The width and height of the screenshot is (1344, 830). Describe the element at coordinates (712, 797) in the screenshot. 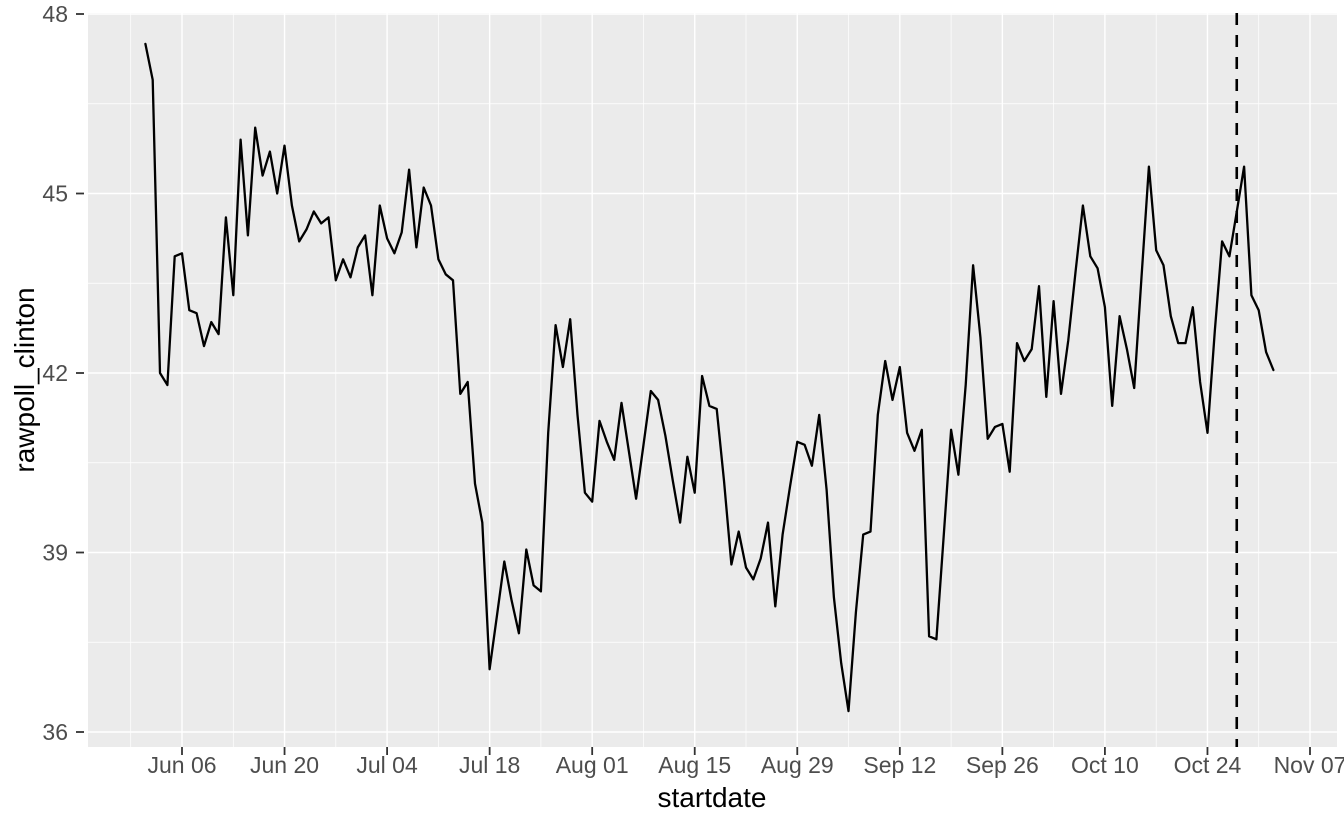

I see `x-axis-title: startdate` at that location.